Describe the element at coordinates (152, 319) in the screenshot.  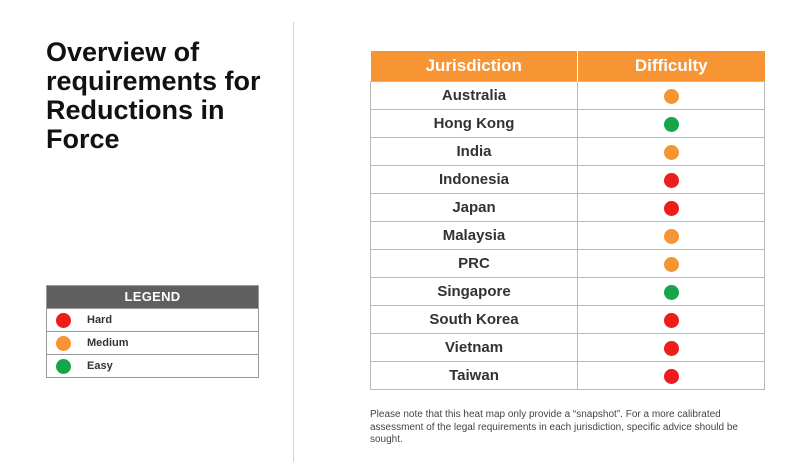
I see `legend-item: Hard` at that location.